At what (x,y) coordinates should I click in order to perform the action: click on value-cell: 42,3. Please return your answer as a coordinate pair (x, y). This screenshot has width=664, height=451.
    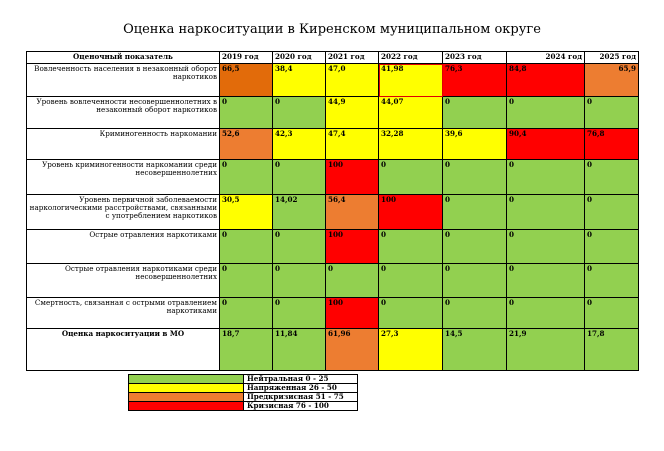
    Looking at the image, I should click on (299, 144).